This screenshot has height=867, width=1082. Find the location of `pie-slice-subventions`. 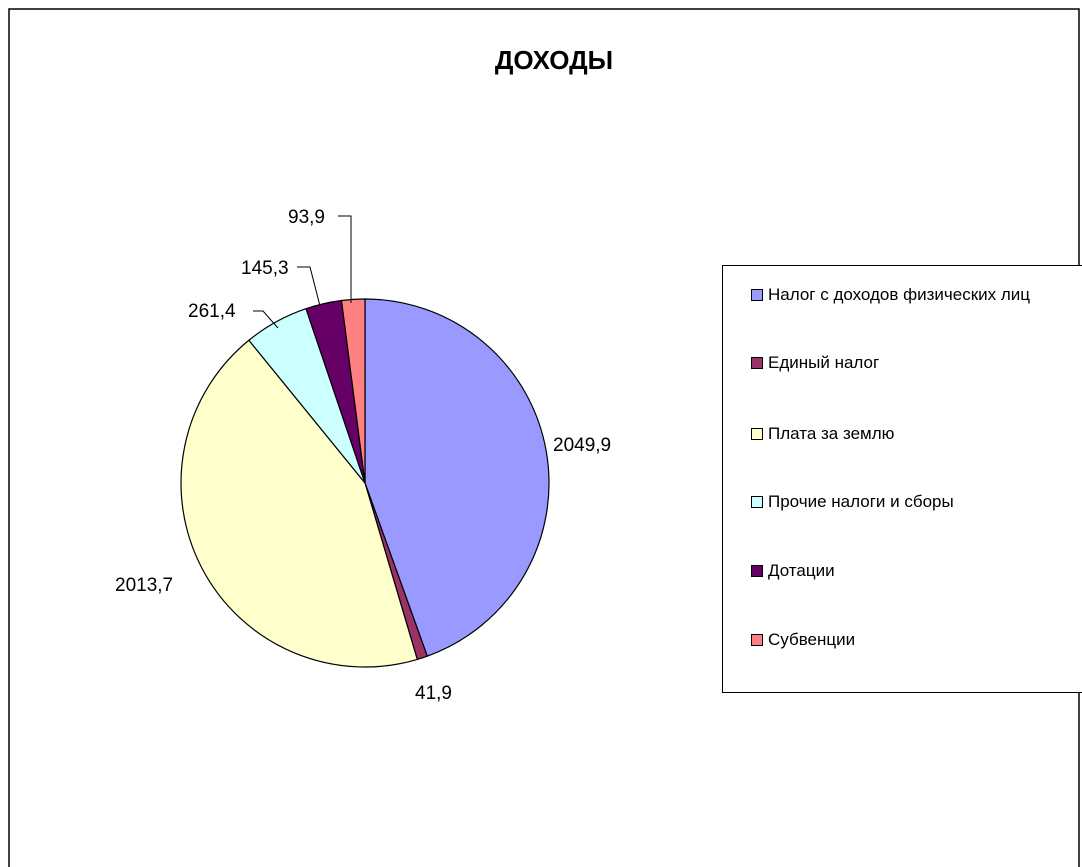

pie-slice-subventions is located at coordinates (353, 391).